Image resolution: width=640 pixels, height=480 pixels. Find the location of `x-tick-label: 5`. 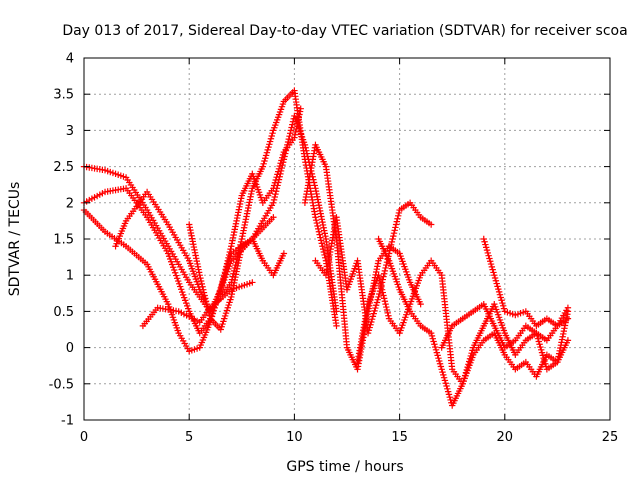

x-tick-label: 5 is located at coordinates (189, 437).